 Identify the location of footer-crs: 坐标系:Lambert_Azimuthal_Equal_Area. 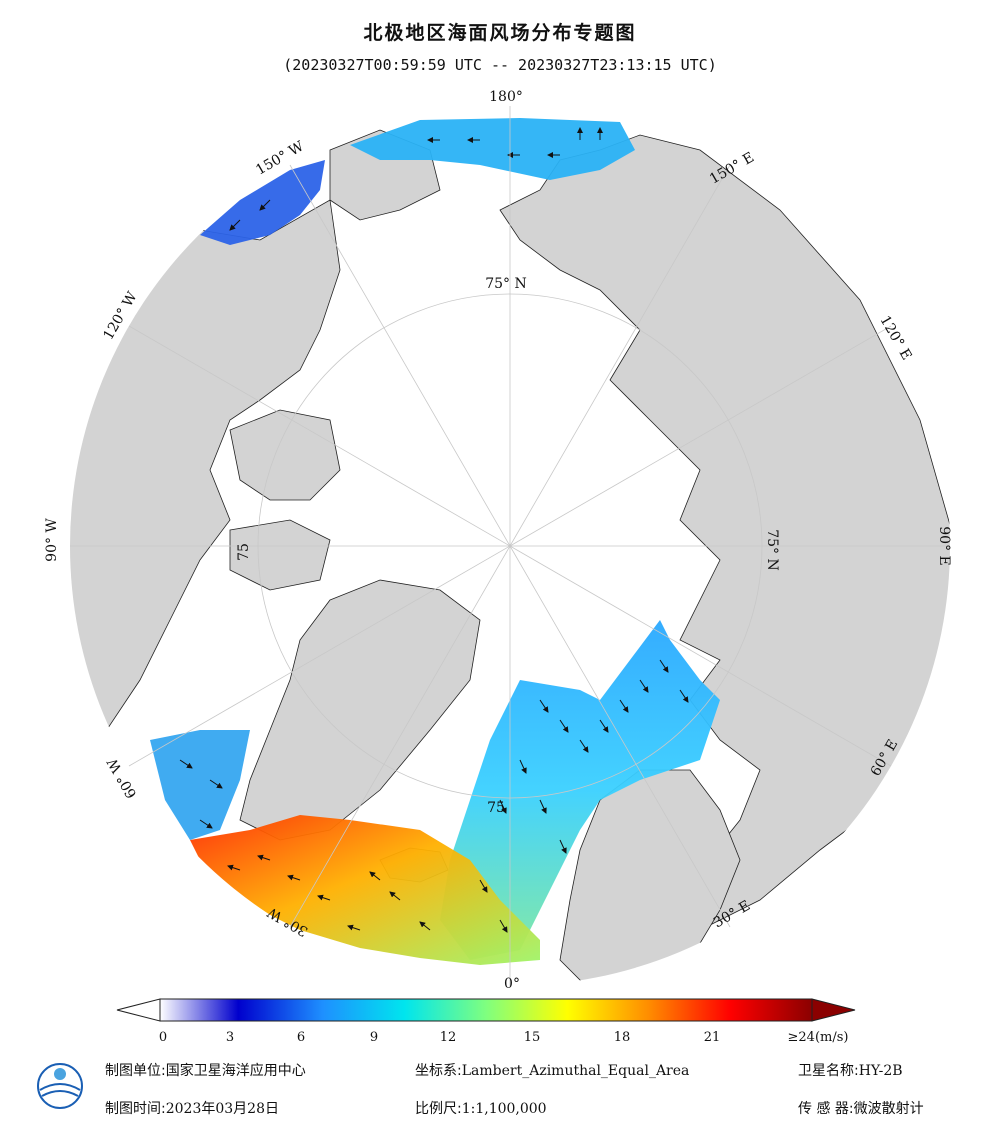
(552, 1070).